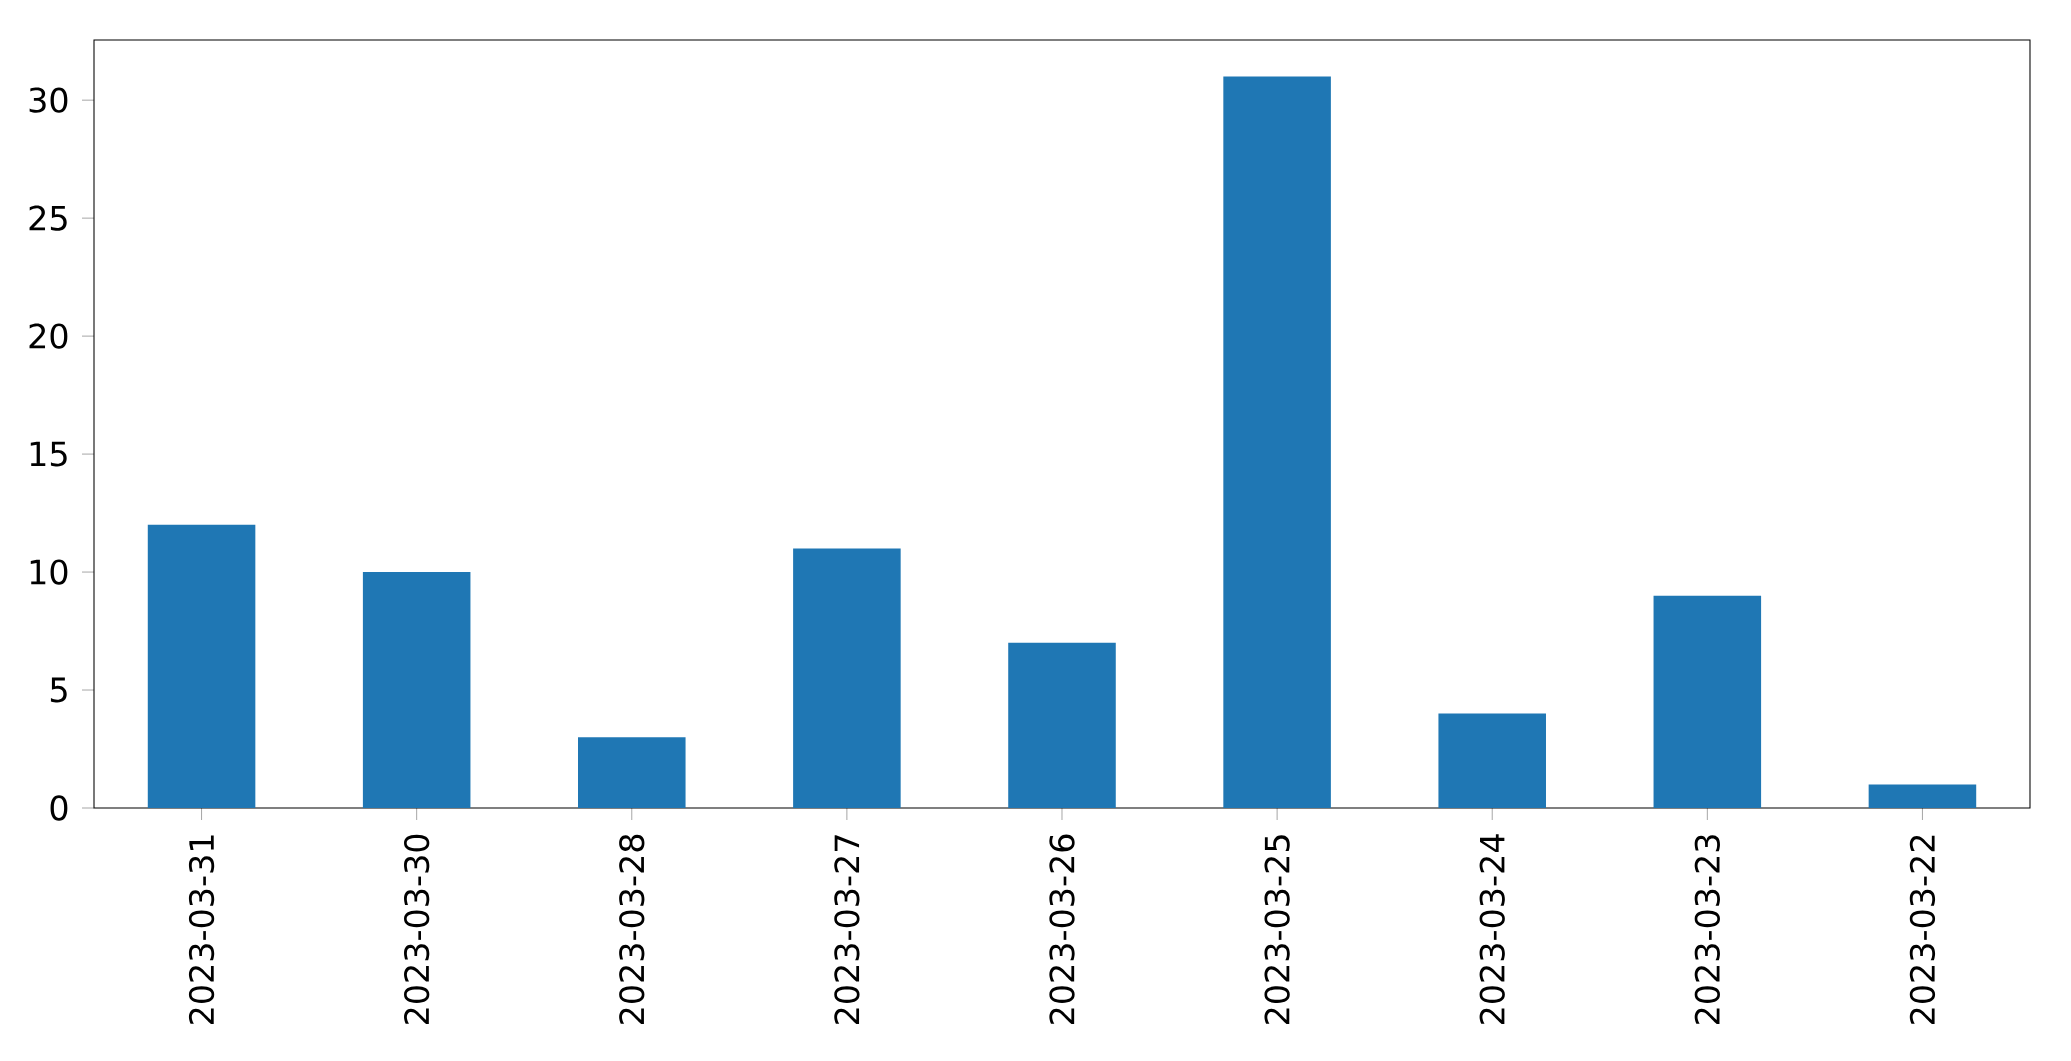 This screenshot has width=2071, height=1061. What do you see at coordinates (1062, 929) in the screenshot?
I see `x-tick-label: 2023-03-26` at bounding box center [1062, 929].